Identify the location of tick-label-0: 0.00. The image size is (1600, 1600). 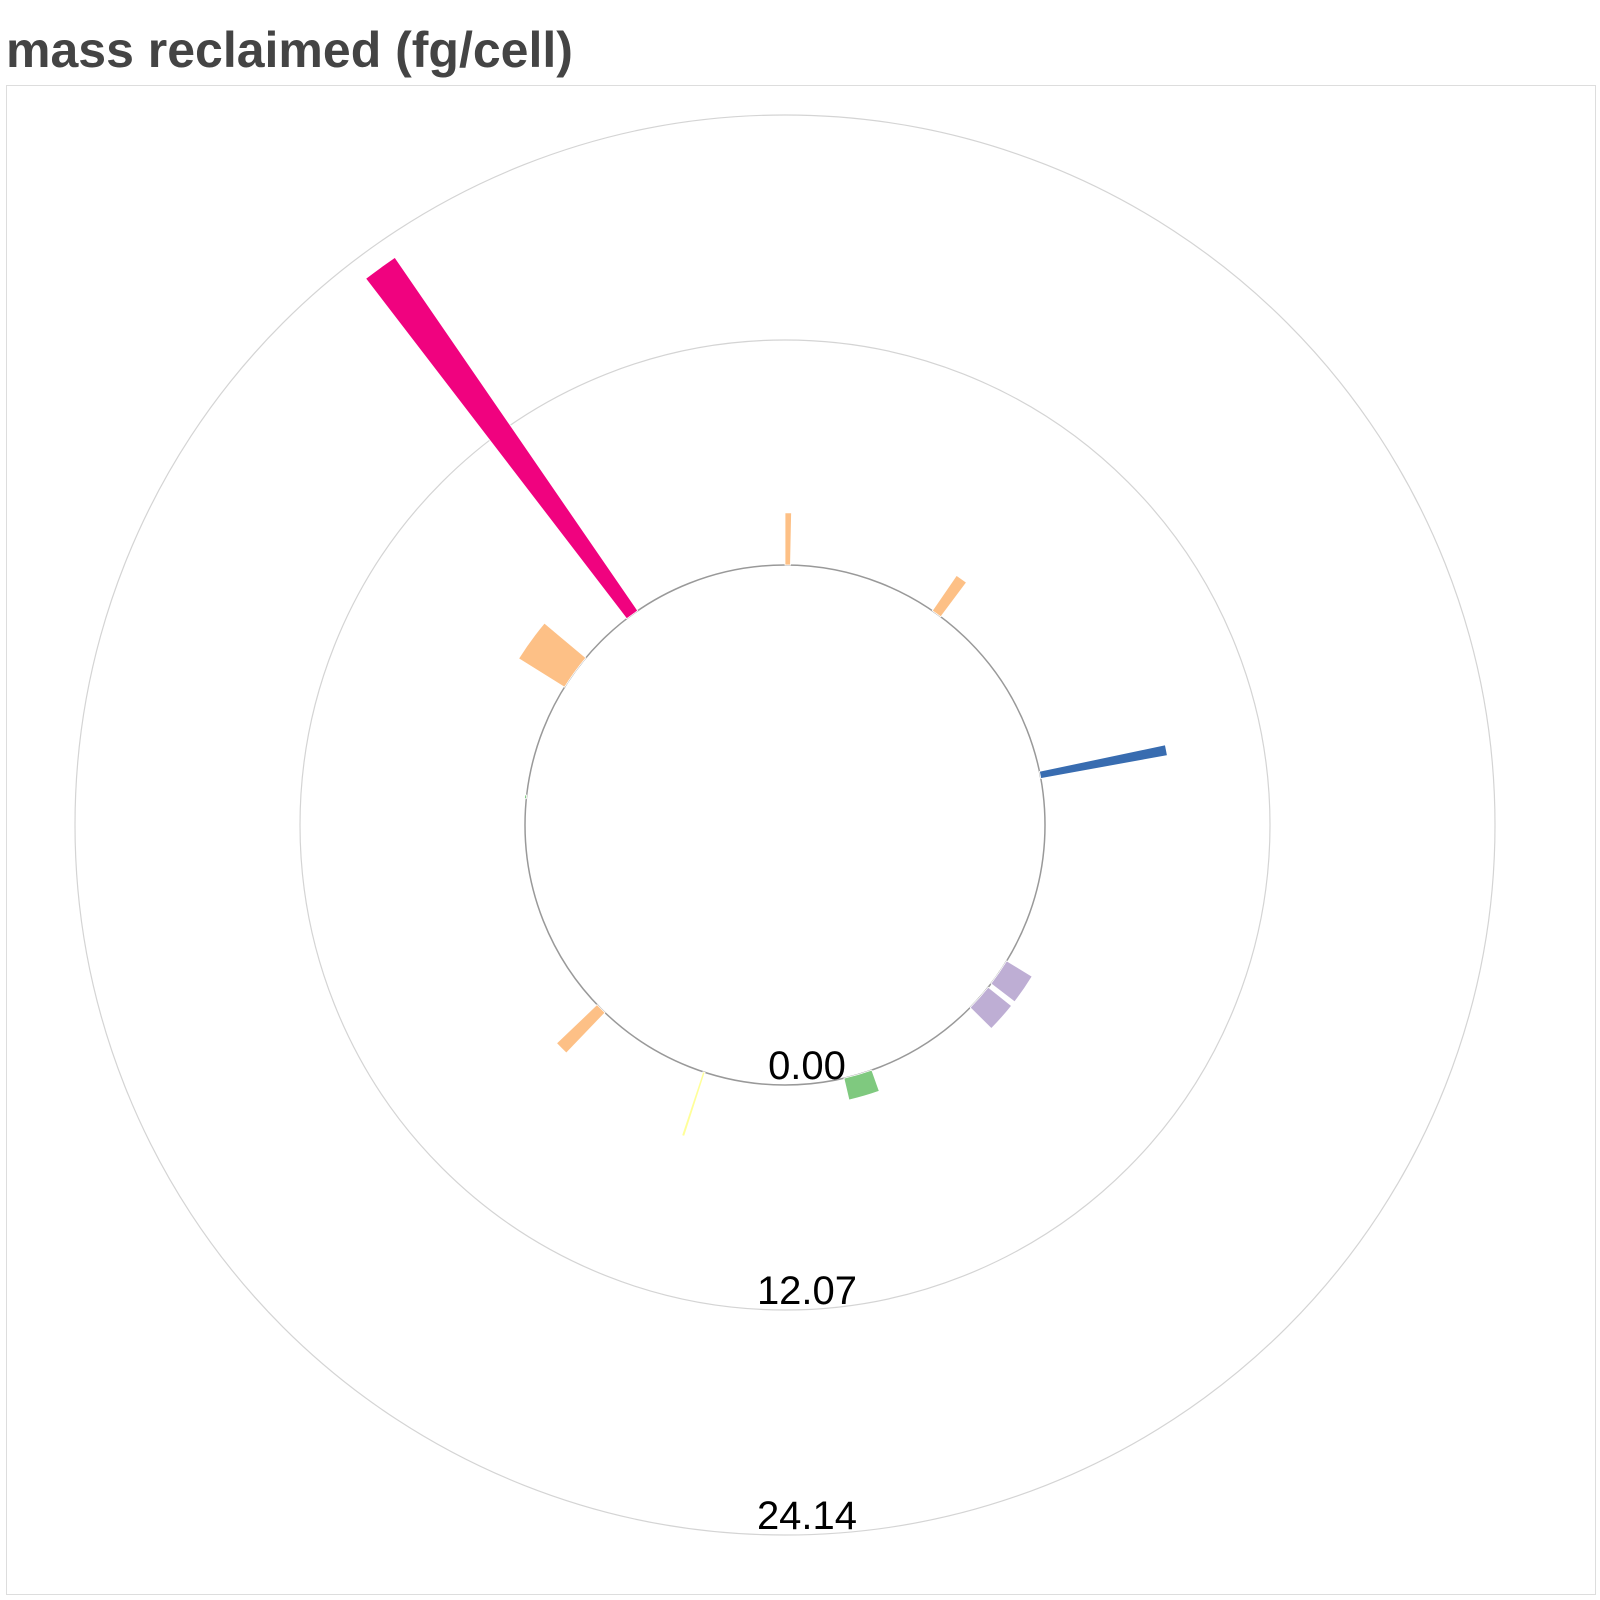
(807, 1066).